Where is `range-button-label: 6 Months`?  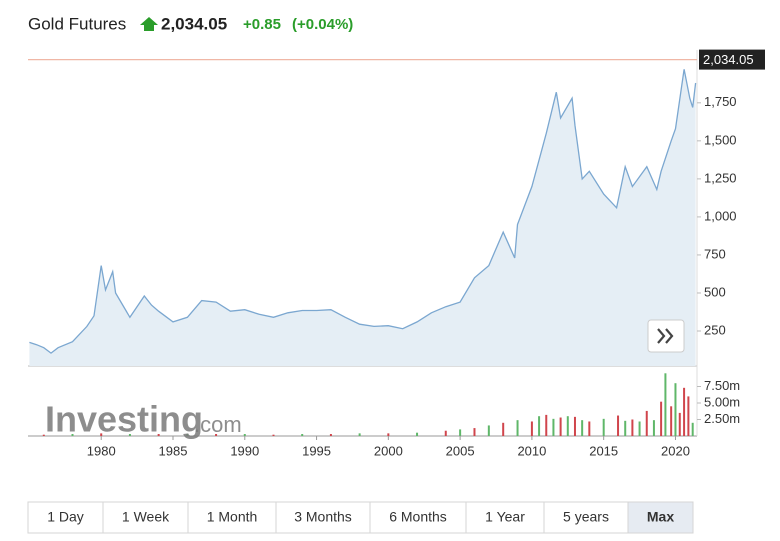 range-button-label: 6 Months is located at coordinates (418, 517).